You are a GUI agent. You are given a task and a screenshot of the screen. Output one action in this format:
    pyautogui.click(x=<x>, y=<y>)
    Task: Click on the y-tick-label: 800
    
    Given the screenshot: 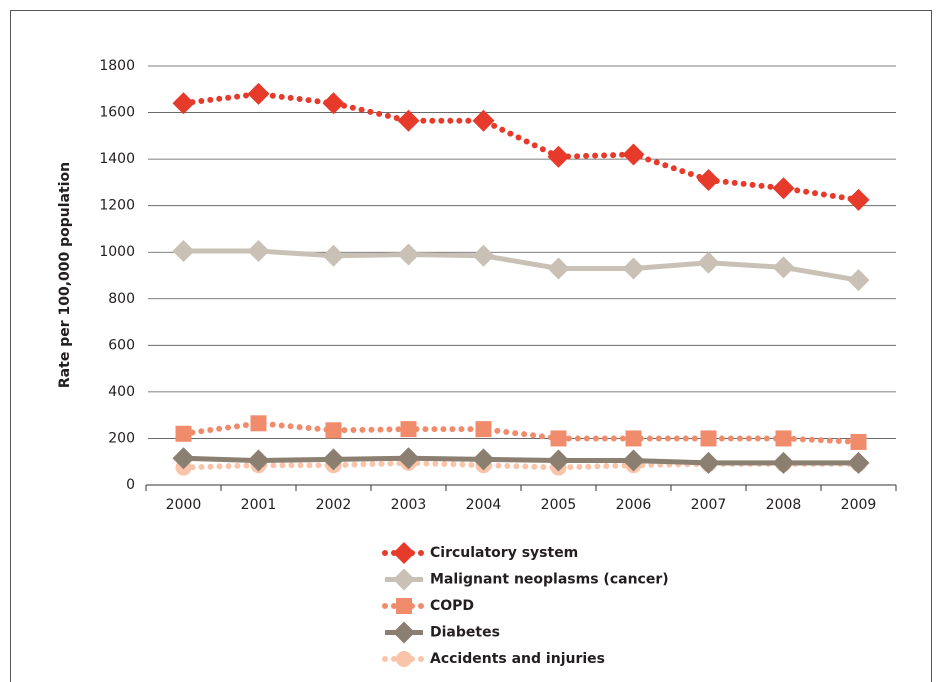 What is the action you would take?
    pyautogui.click(x=121, y=299)
    